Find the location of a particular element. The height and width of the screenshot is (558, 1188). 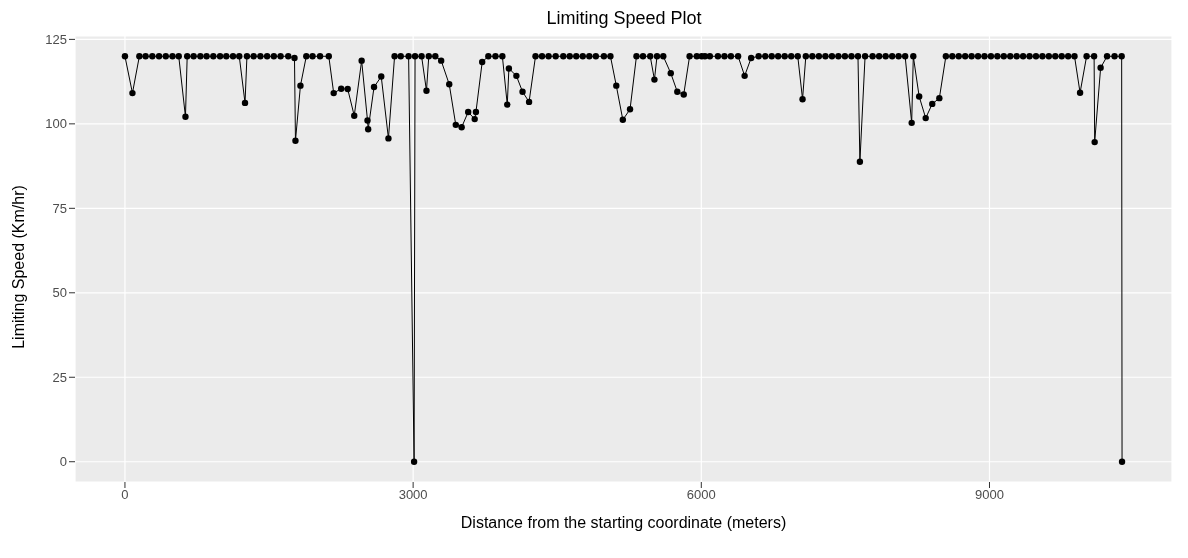

x-tick-label: 9000 is located at coordinates (989, 495).